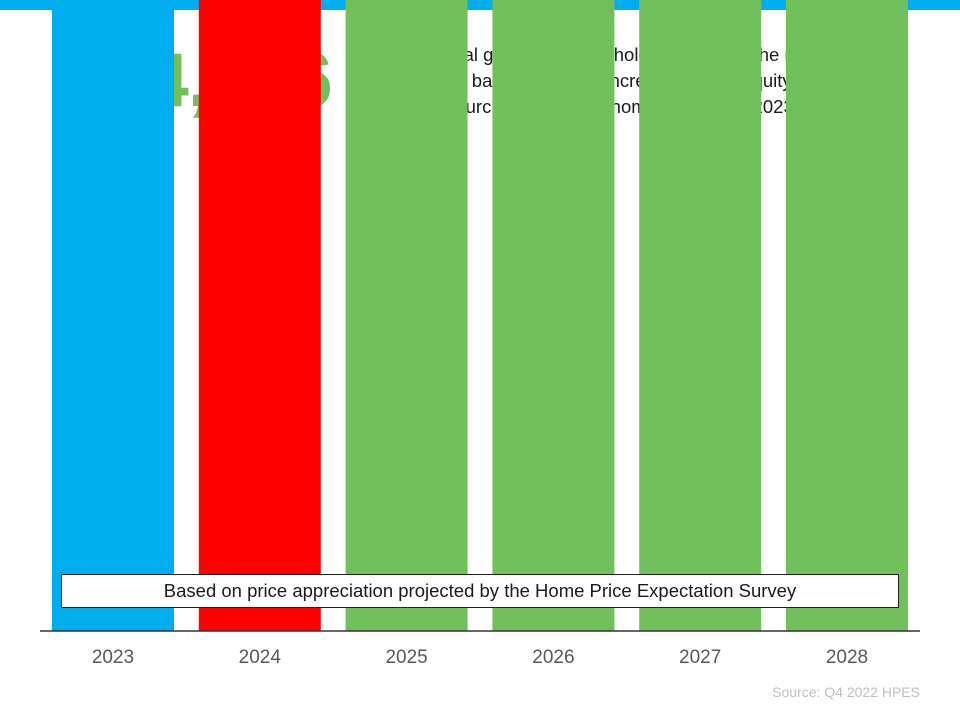 The height and width of the screenshot is (720, 960). What do you see at coordinates (700, 657) in the screenshot?
I see `x-tick-label-2027: 2027` at bounding box center [700, 657].